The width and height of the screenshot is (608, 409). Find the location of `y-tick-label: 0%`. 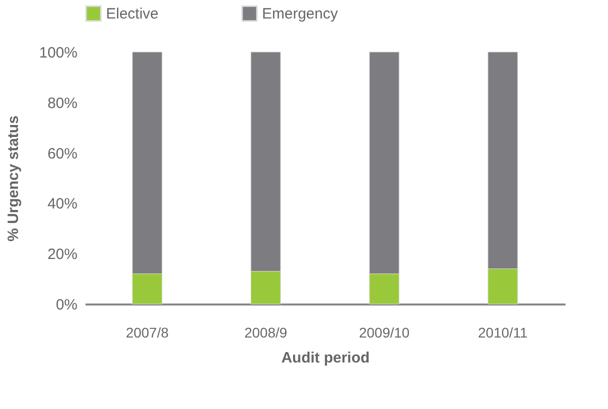

y-tick-label: 0% is located at coordinates (67, 305).